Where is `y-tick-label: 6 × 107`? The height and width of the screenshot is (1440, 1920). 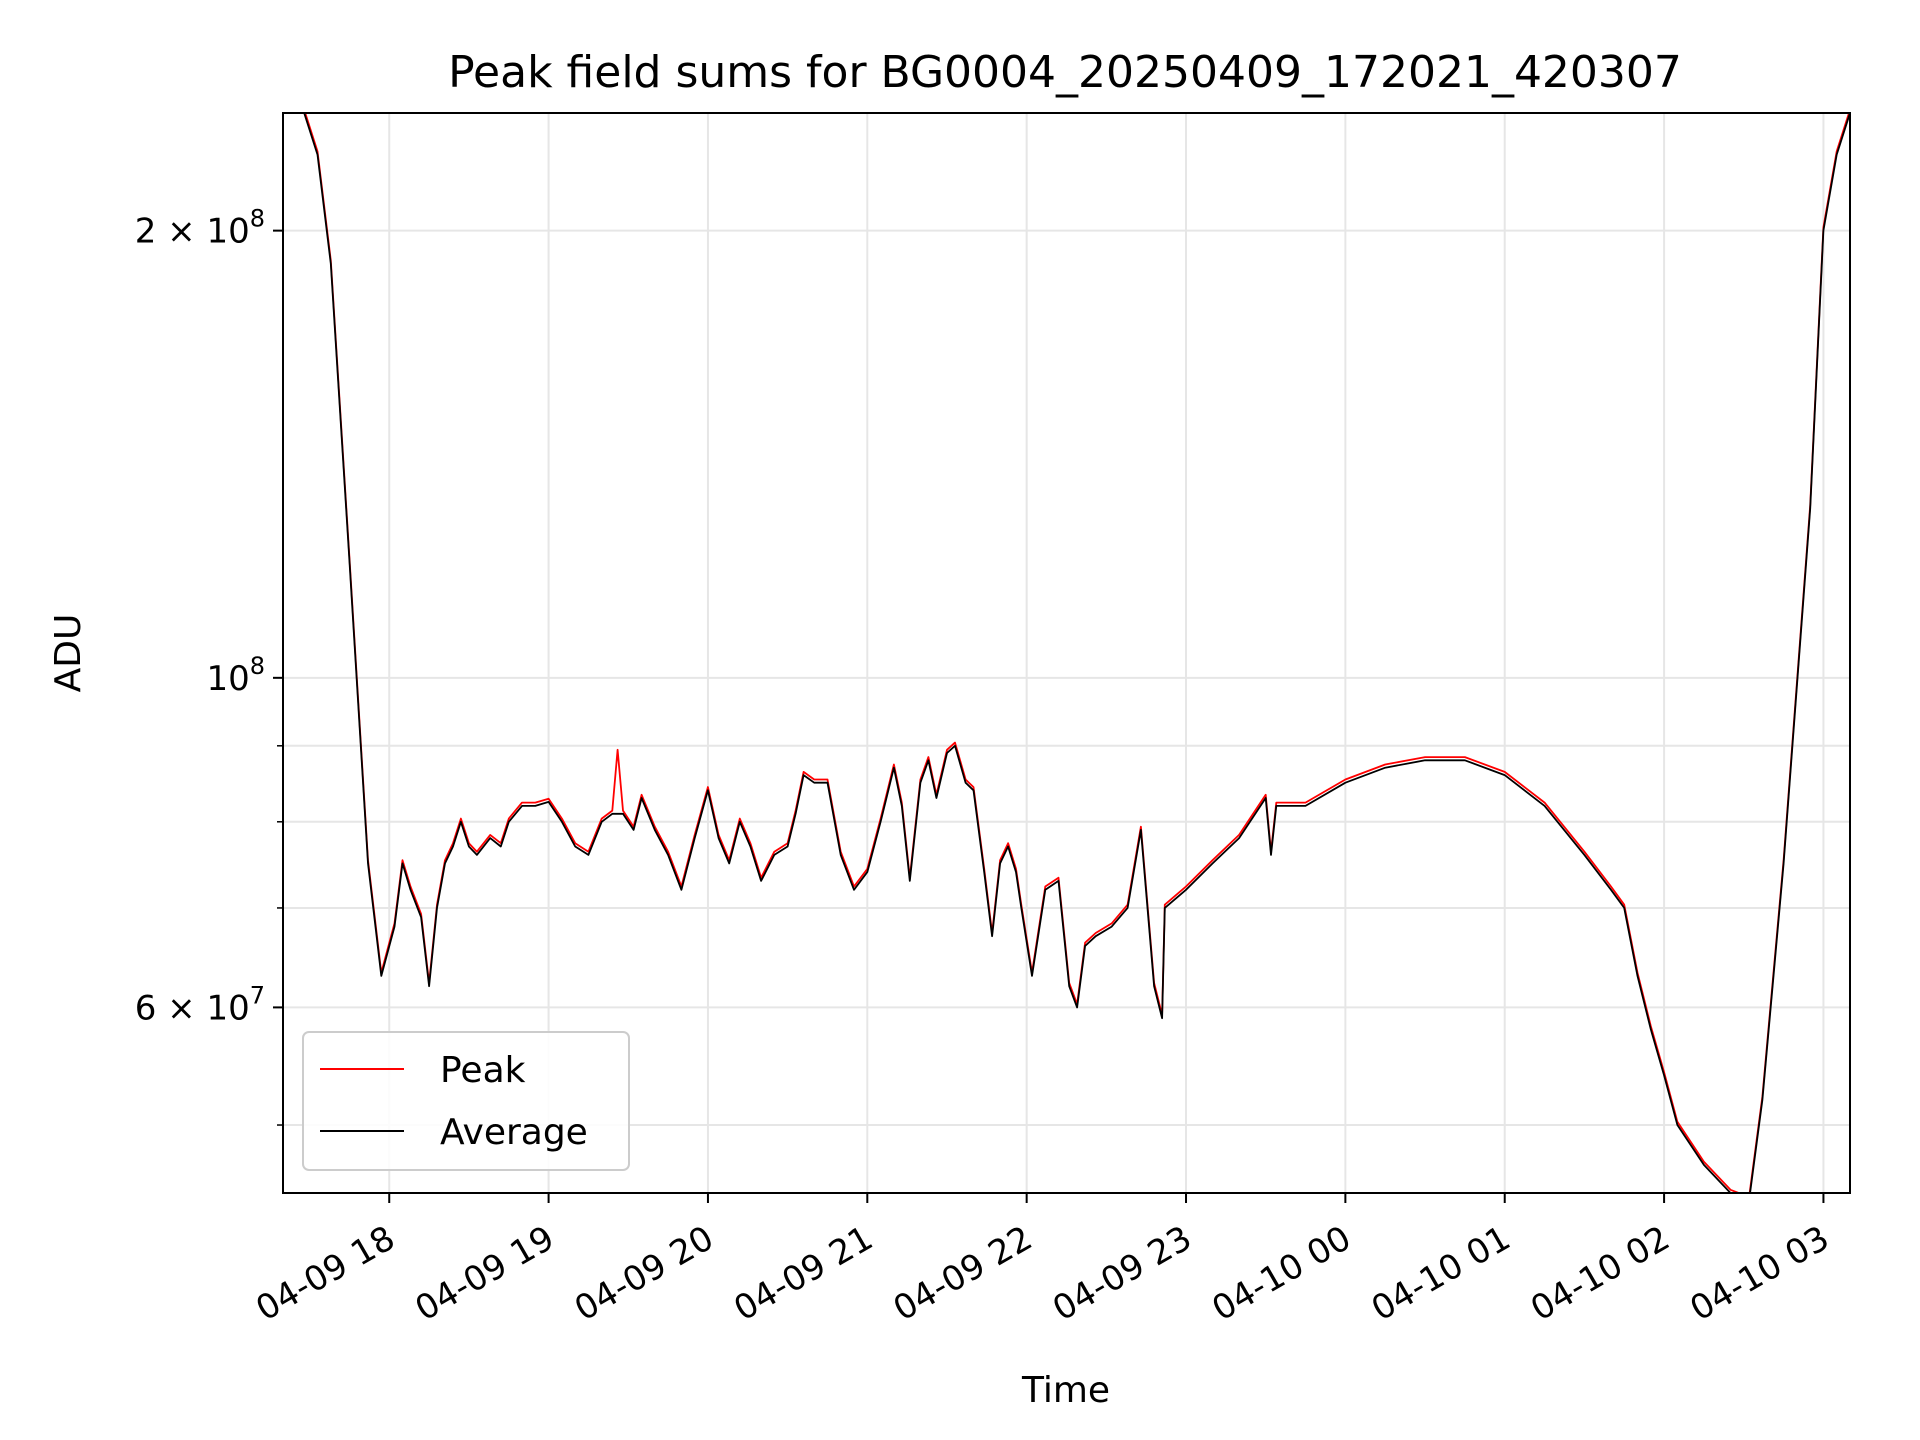 y-tick-label: 6 × 107 is located at coordinates (200, 1004).